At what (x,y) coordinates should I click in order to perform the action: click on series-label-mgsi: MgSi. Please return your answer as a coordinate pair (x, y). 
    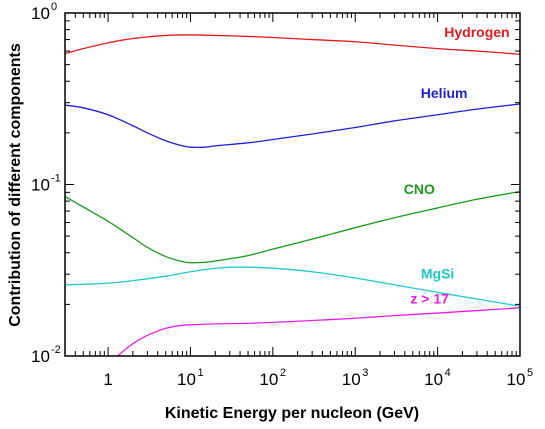
    Looking at the image, I should click on (437, 273).